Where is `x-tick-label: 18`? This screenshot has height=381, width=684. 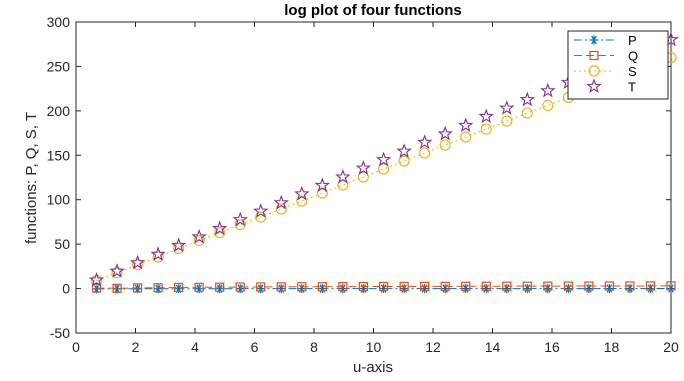 x-tick-label: 18 is located at coordinates (612, 347).